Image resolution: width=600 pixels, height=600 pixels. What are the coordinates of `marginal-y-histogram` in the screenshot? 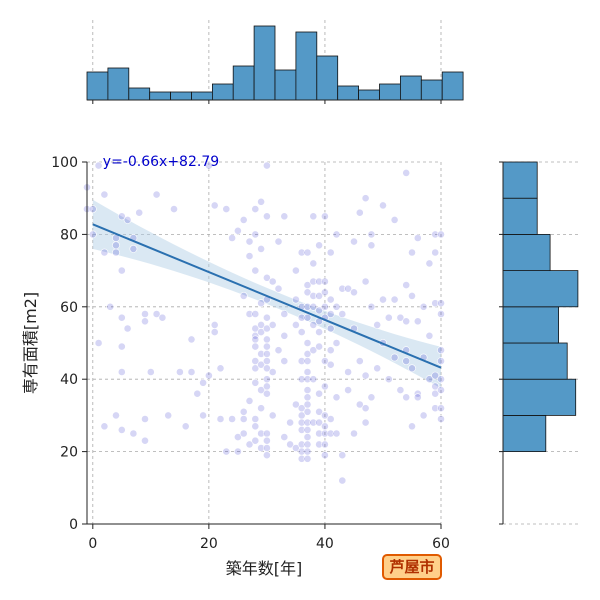 It's located at (540, 306).